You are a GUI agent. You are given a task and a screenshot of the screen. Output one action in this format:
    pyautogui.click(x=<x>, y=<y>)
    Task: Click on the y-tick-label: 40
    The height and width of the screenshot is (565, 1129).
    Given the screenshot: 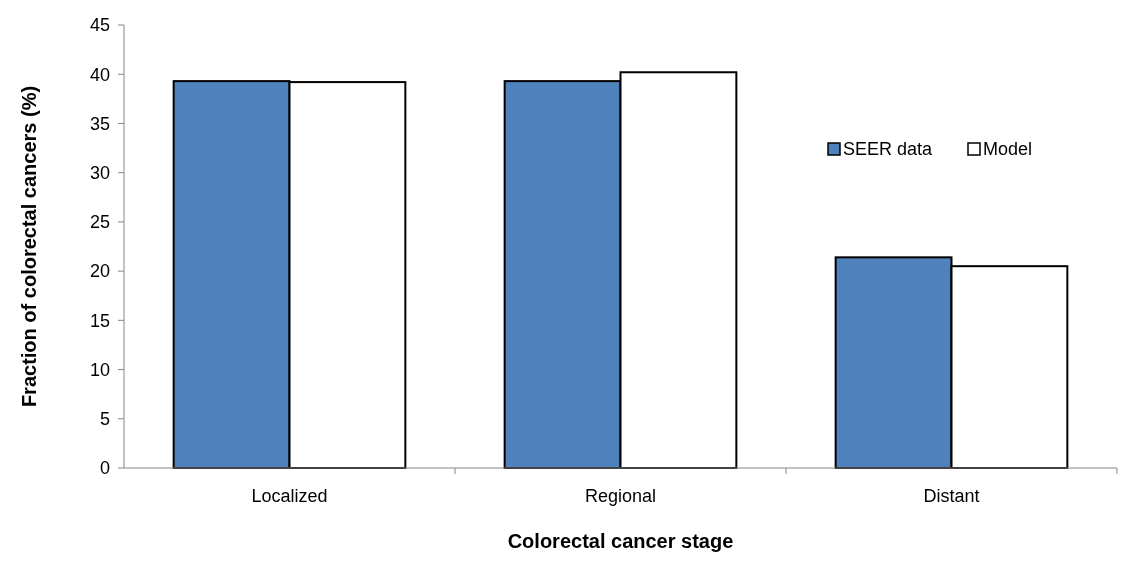 What is the action you would take?
    pyautogui.click(x=99, y=74)
    